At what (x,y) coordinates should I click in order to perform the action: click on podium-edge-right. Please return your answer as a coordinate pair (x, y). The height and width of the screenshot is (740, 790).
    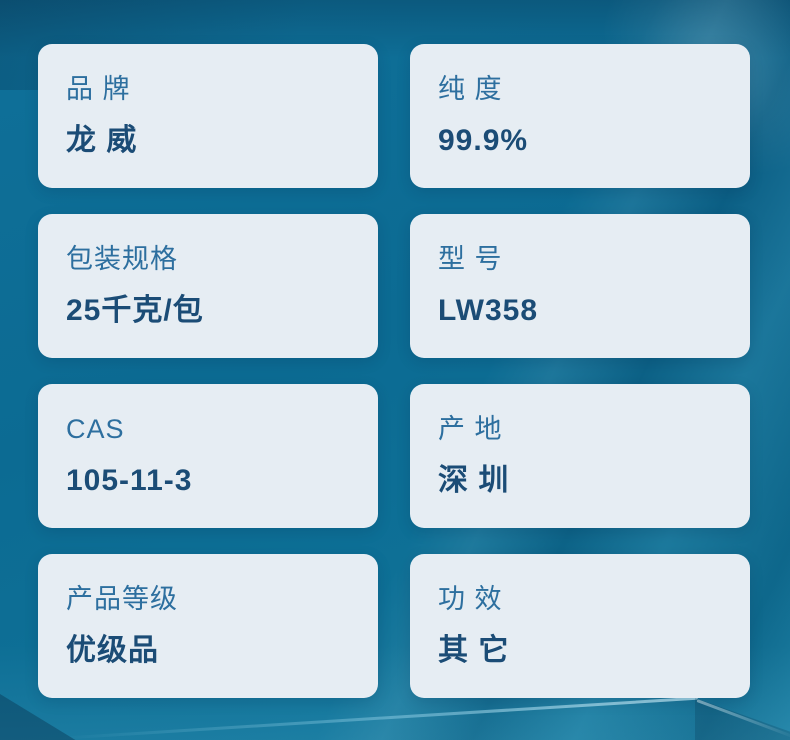
    Looking at the image, I should click on (743, 718).